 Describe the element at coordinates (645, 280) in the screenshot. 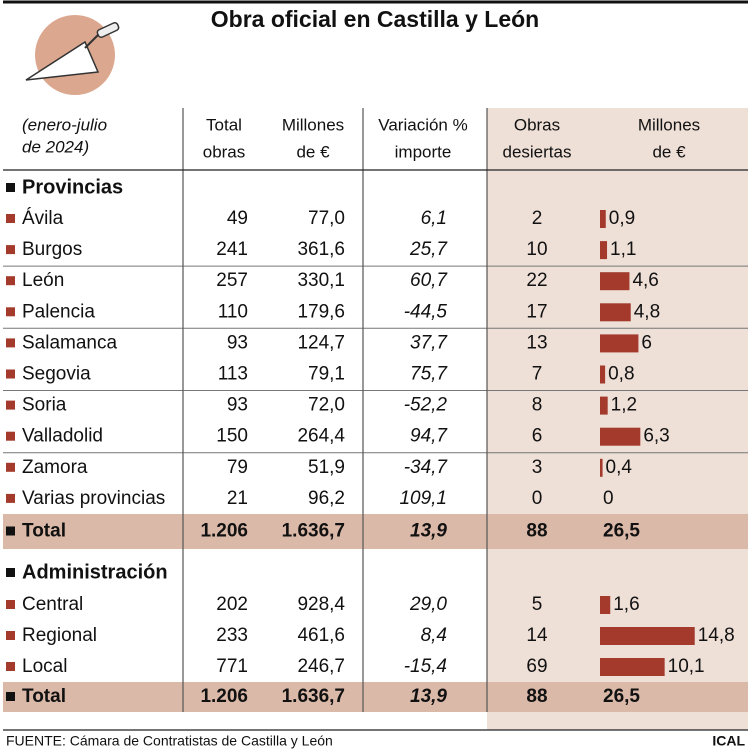

I see `bar-label: 4,6` at that location.